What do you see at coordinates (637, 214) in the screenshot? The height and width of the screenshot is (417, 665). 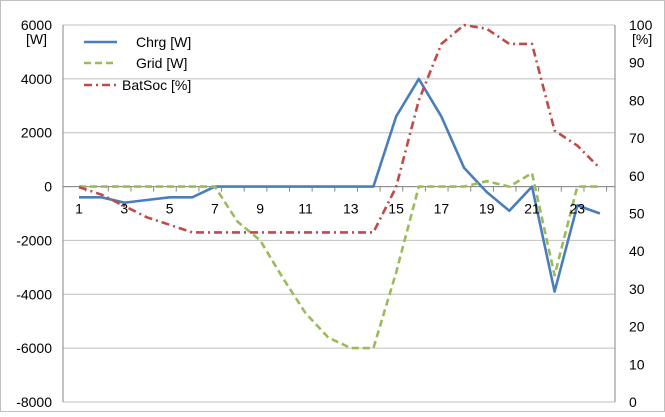 I see `y-right-tick-label: 50` at bounding box center [637, 214].